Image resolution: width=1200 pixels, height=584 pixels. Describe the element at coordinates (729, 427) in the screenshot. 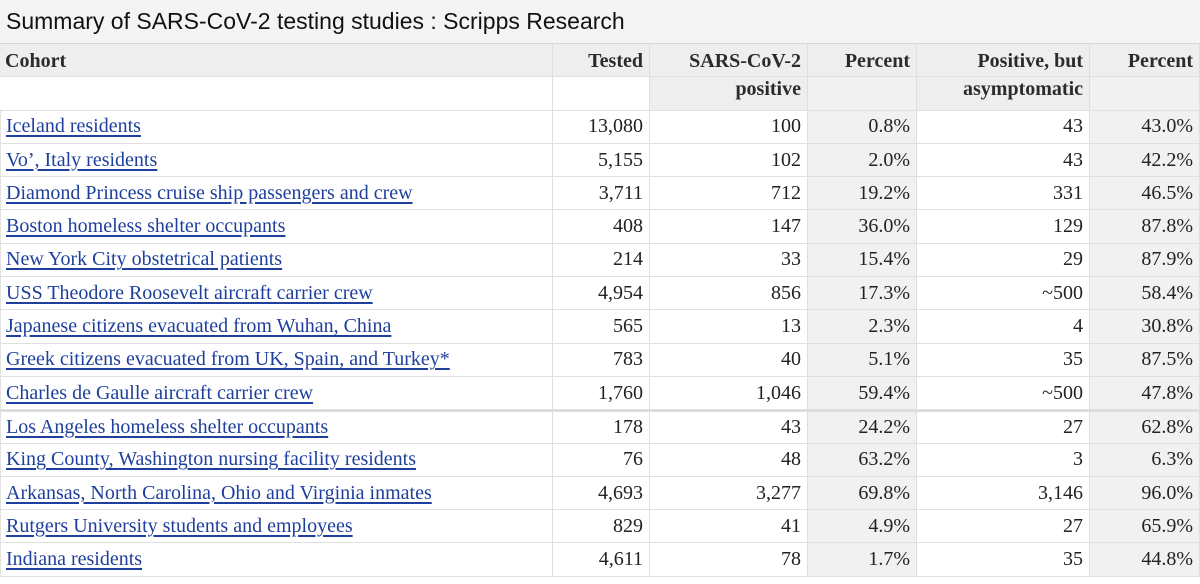

I see `positive-cell: 43` at that location.